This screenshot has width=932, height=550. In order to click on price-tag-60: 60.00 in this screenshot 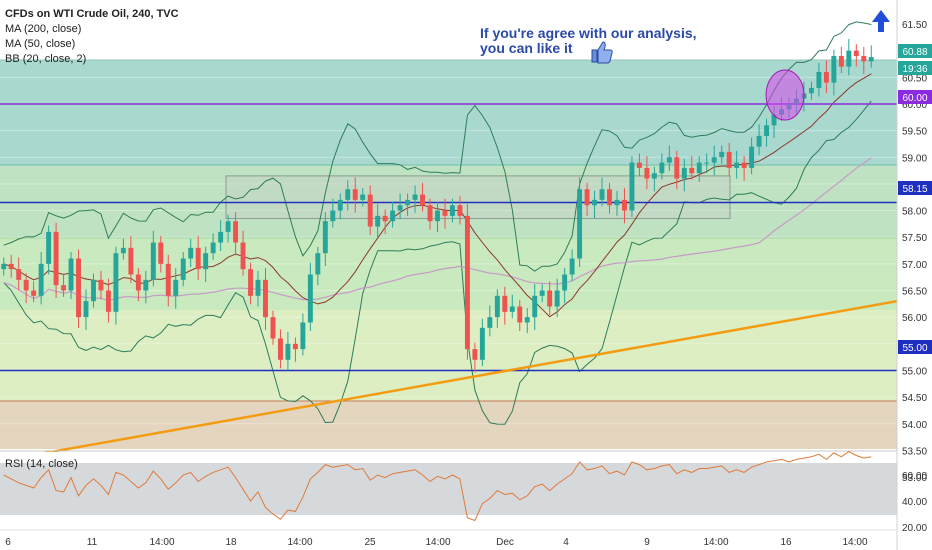, I will do `click(915, 97)`.